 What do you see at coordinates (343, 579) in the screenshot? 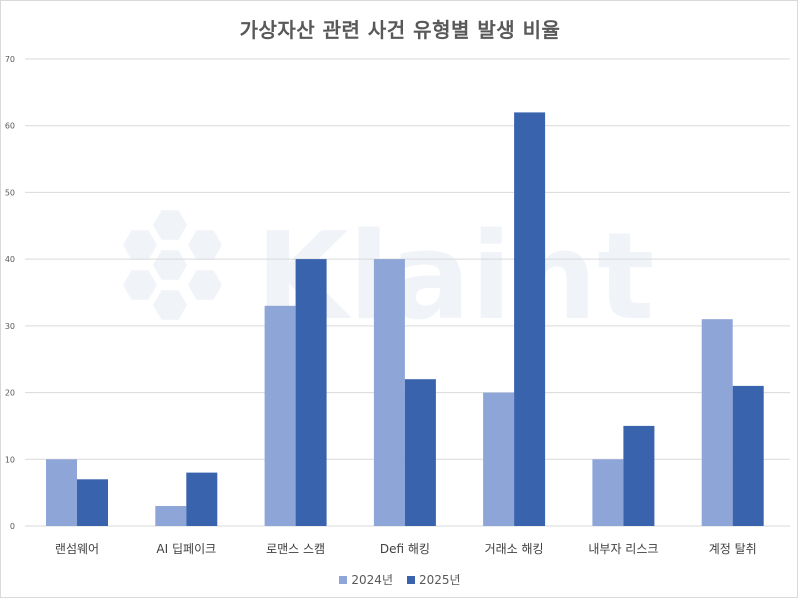
I see `legend-swatch-2024` at bounding box center [343, 579].